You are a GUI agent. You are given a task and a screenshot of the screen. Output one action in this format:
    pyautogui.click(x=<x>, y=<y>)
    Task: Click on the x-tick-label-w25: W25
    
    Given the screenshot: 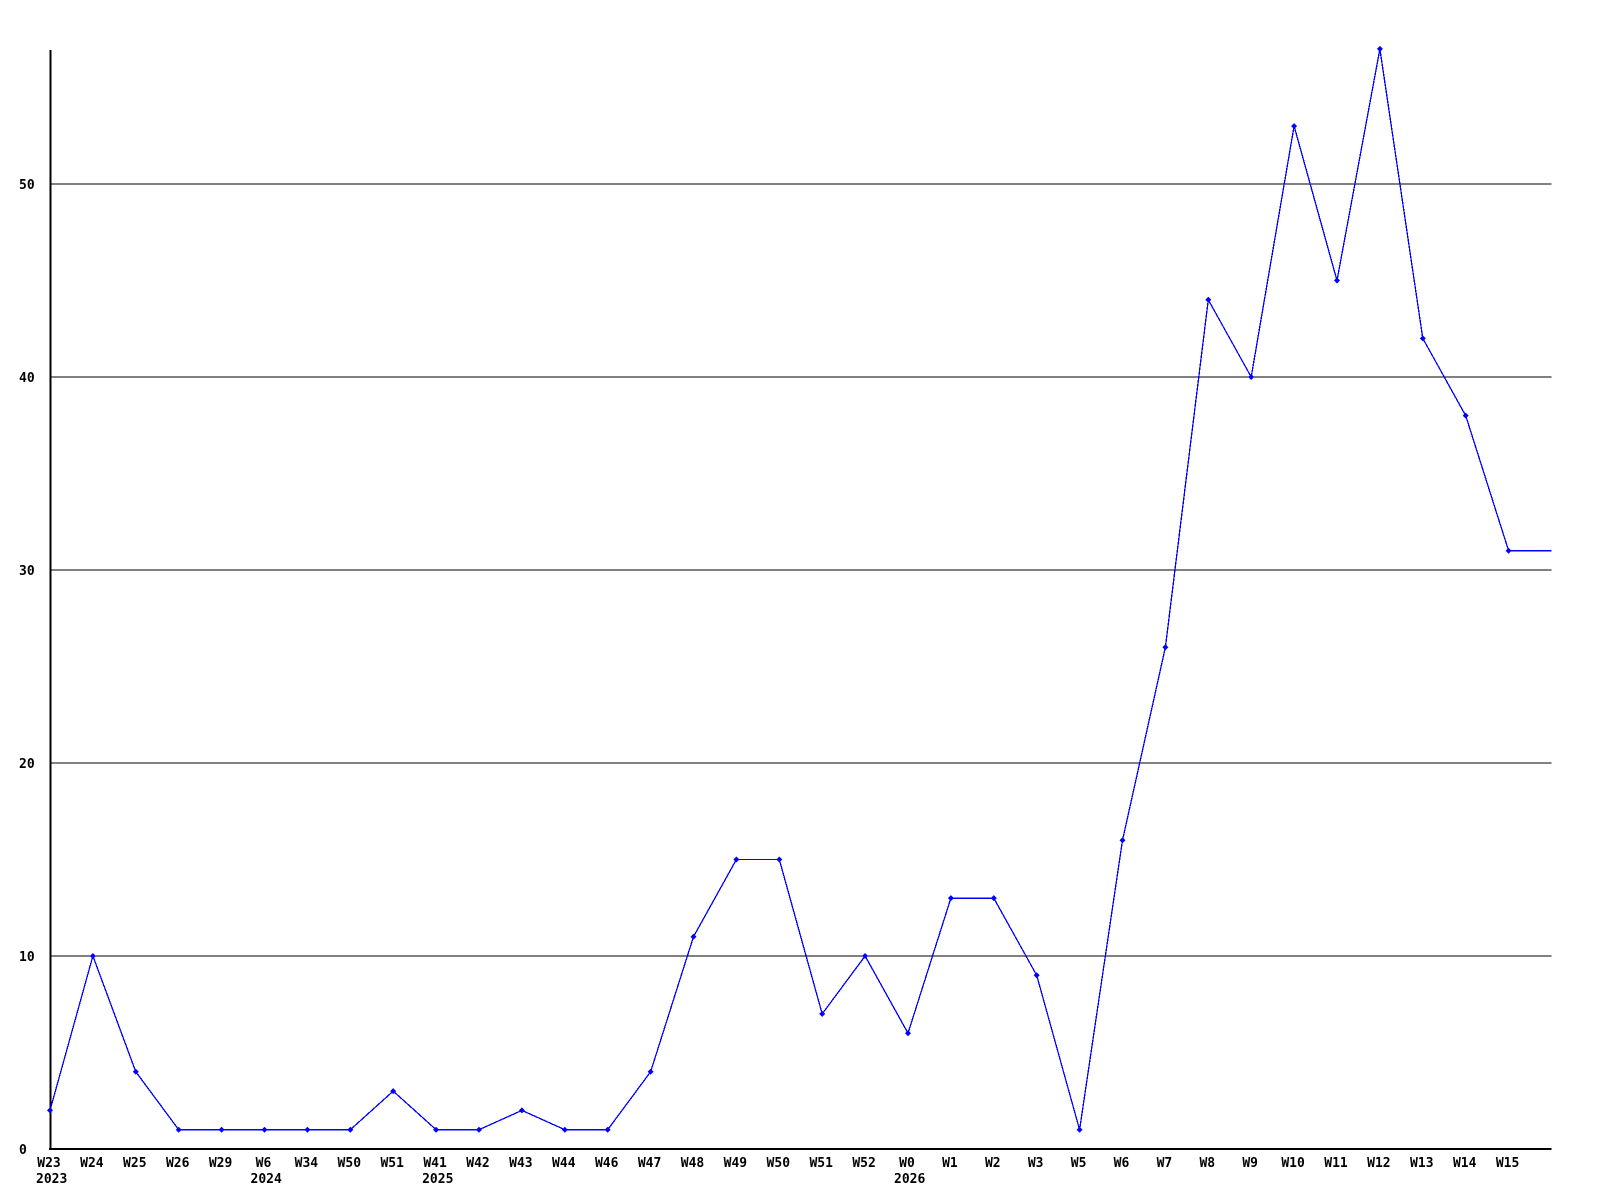 What is the action you would take?
    pyautogui.click(x=134, y=1163)
    